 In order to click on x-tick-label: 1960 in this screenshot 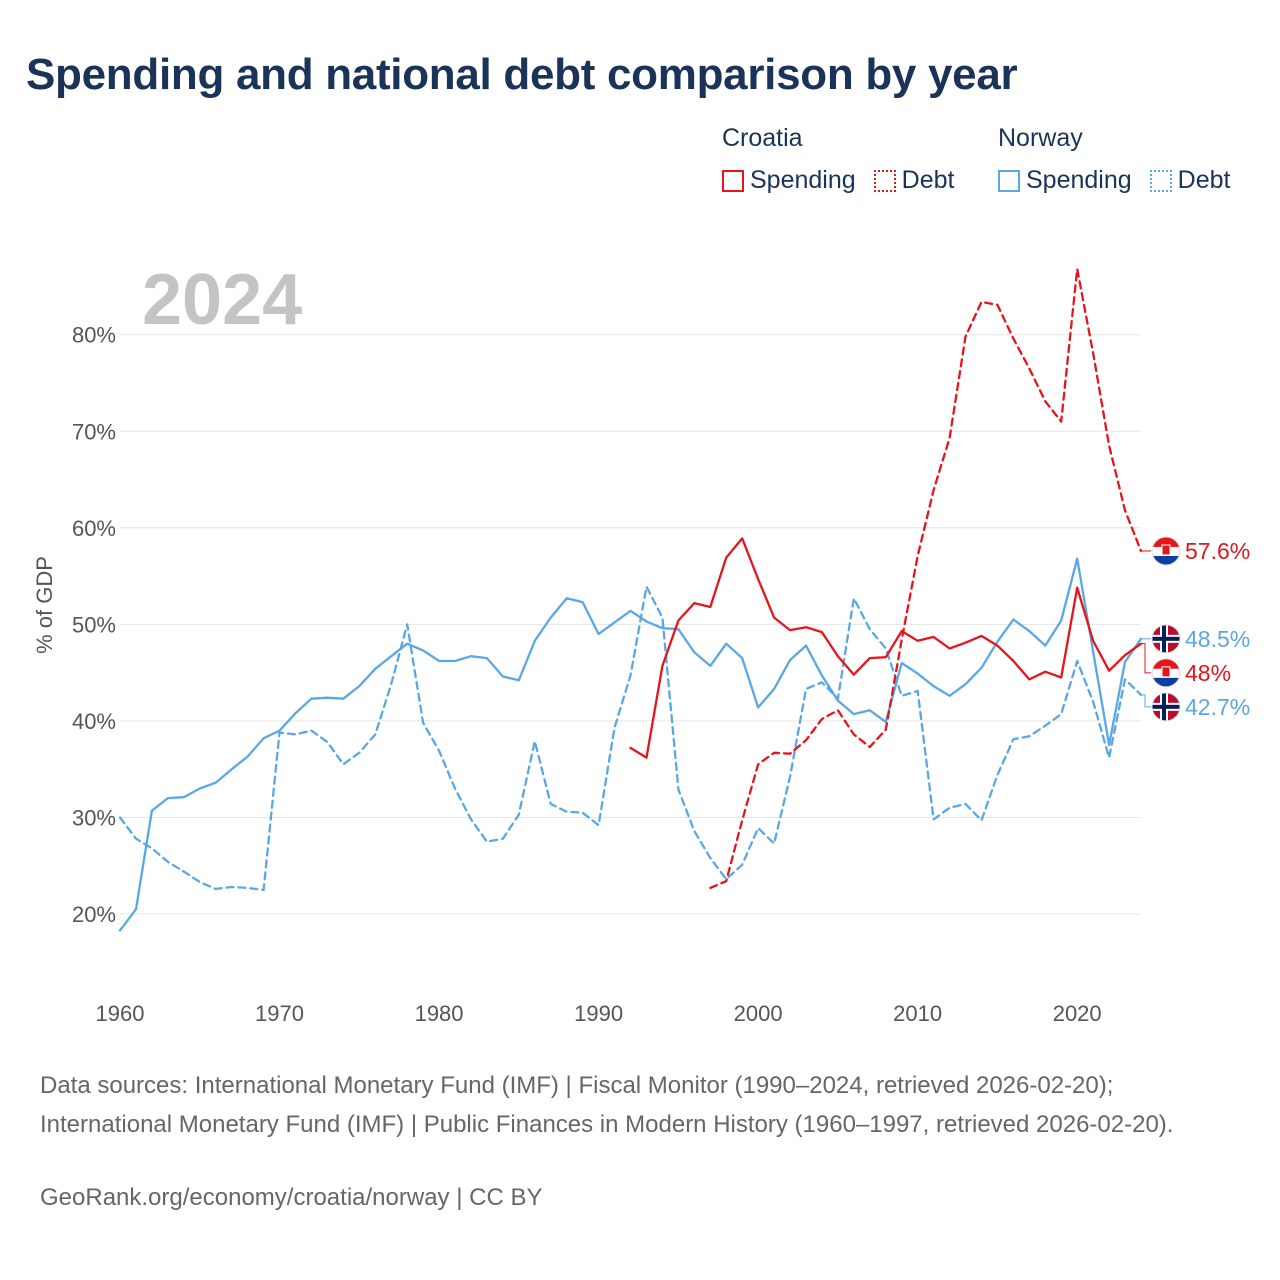, I will do `click(120, 1013)`.